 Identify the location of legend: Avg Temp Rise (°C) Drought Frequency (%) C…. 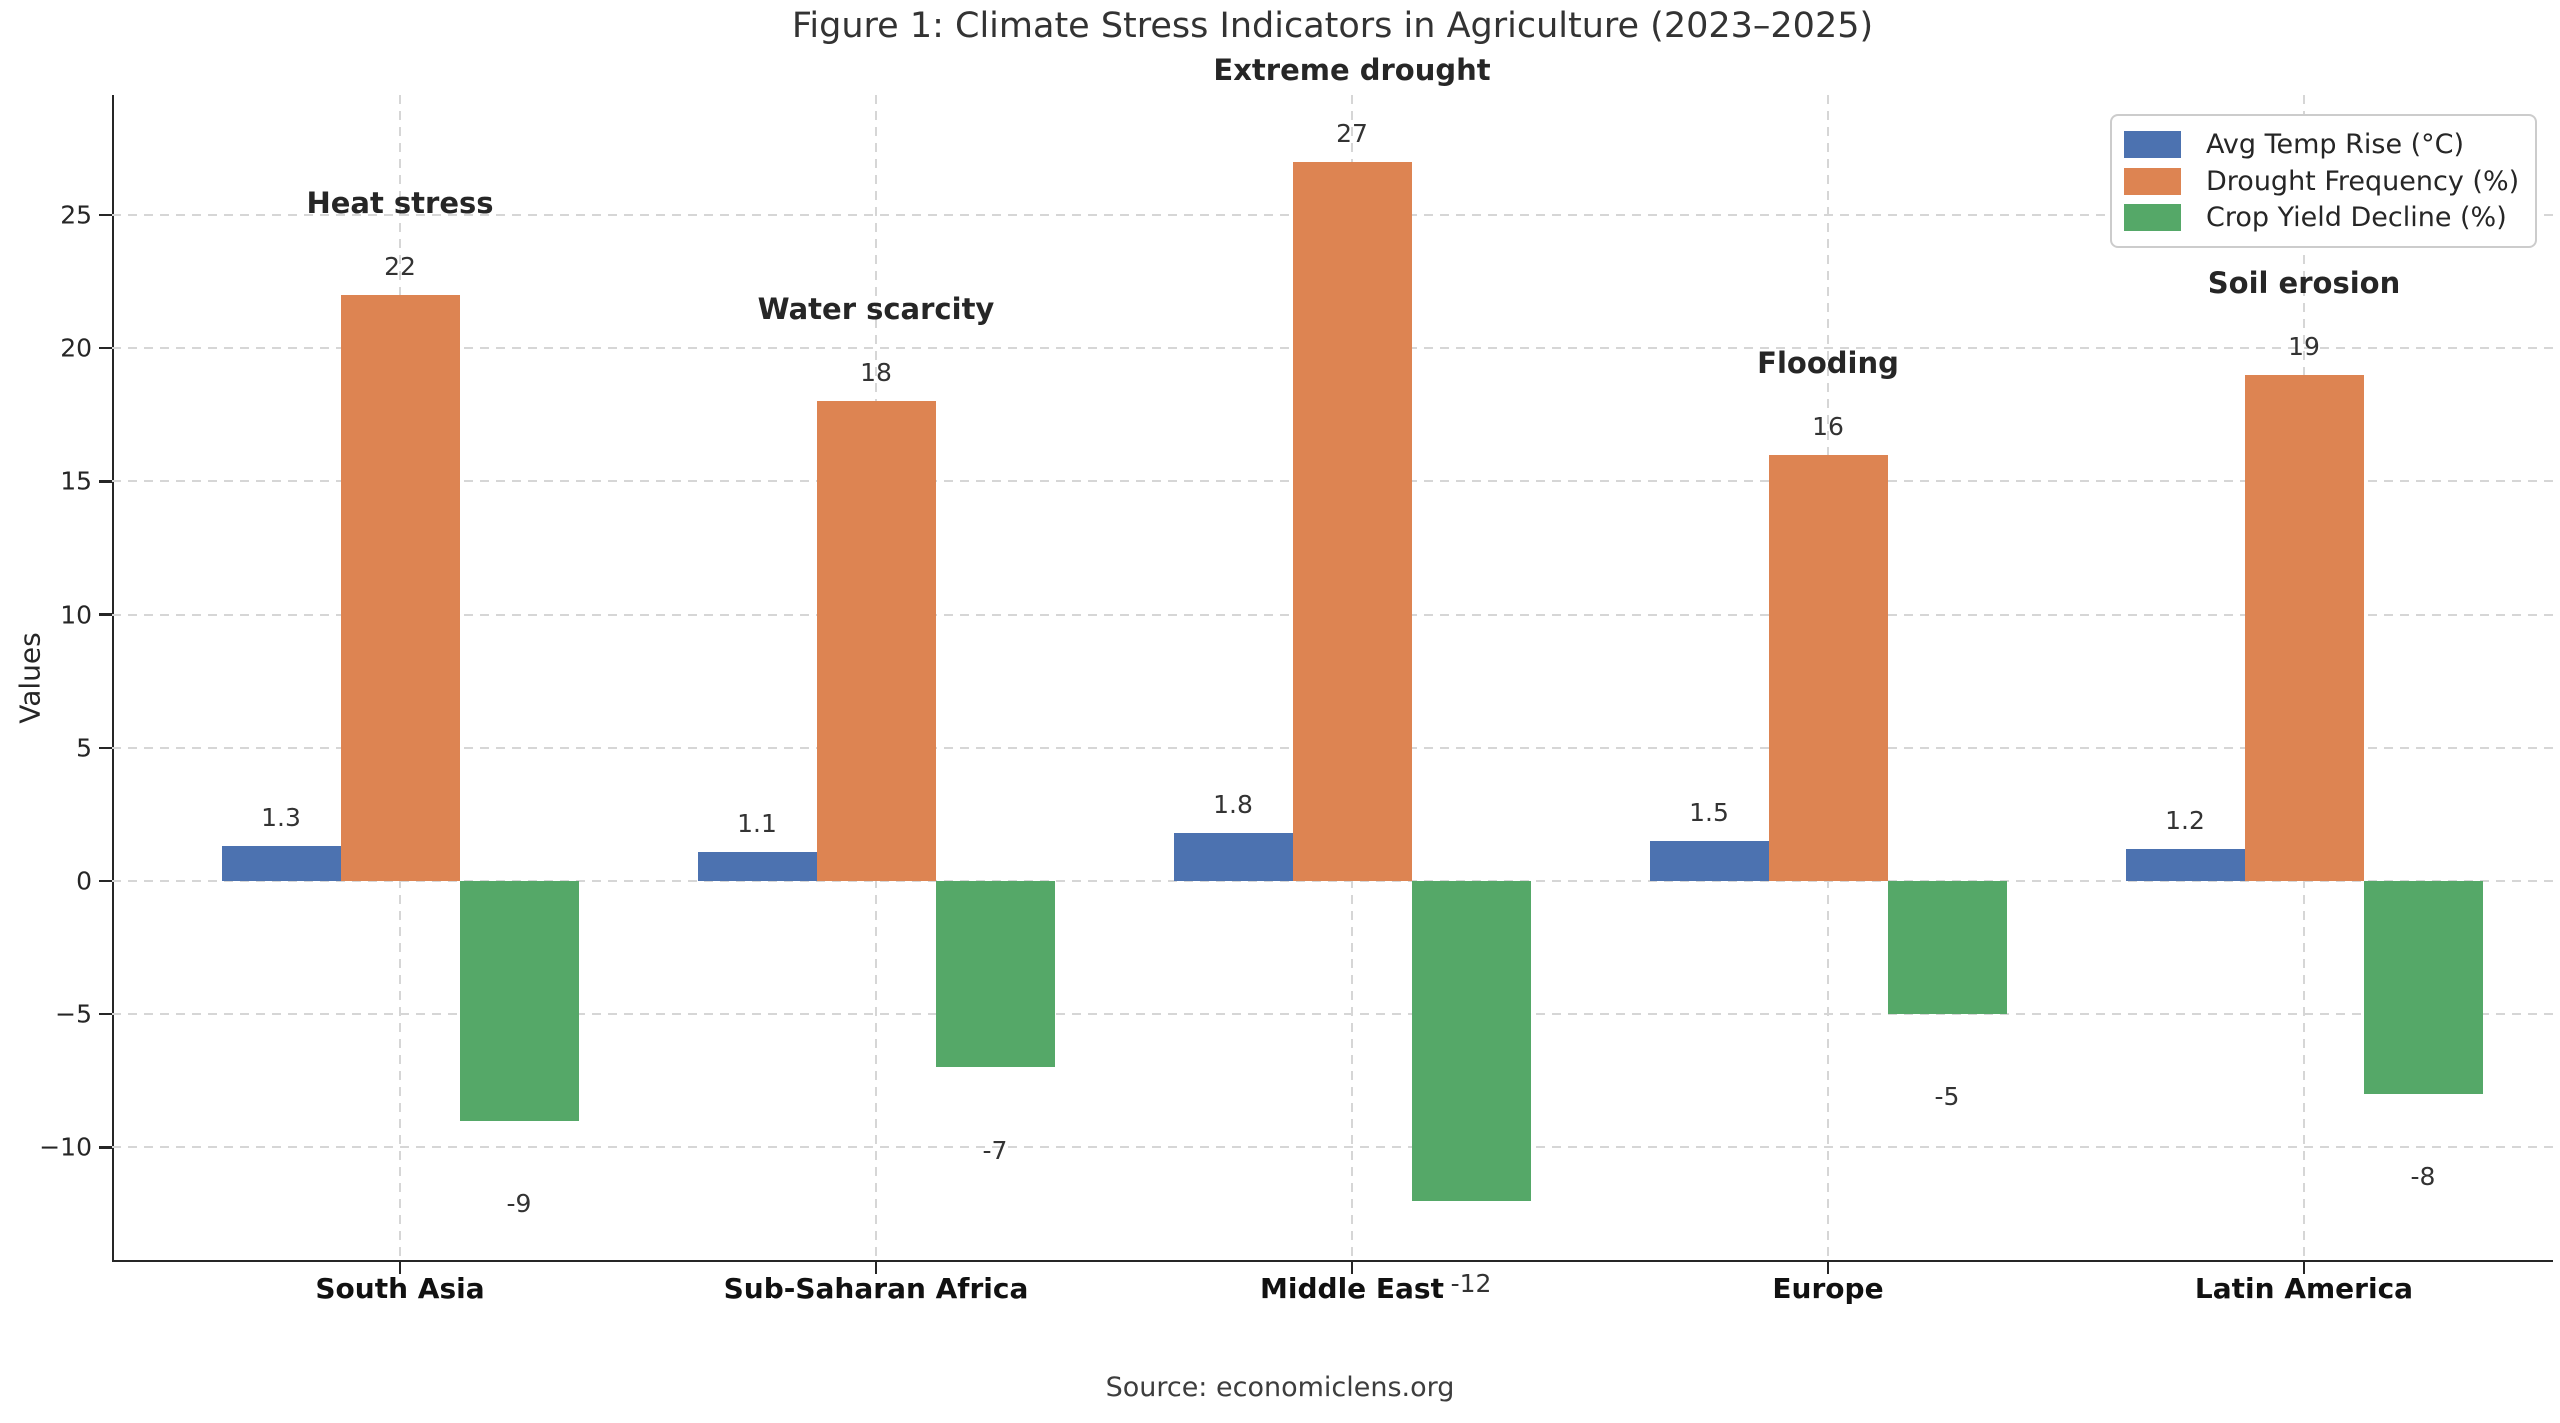
(2323, 181).